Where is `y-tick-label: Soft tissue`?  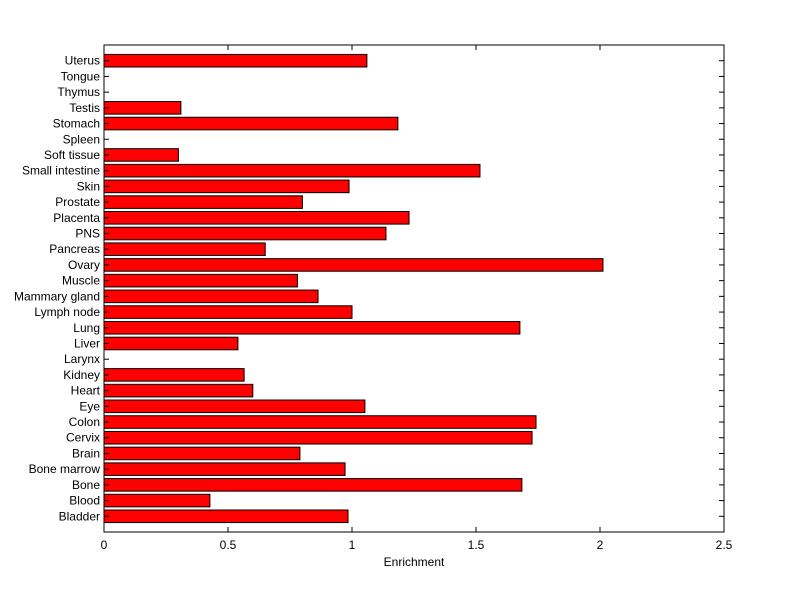 y-tick-label: Soft tissue is located at coordinates (72, 155).